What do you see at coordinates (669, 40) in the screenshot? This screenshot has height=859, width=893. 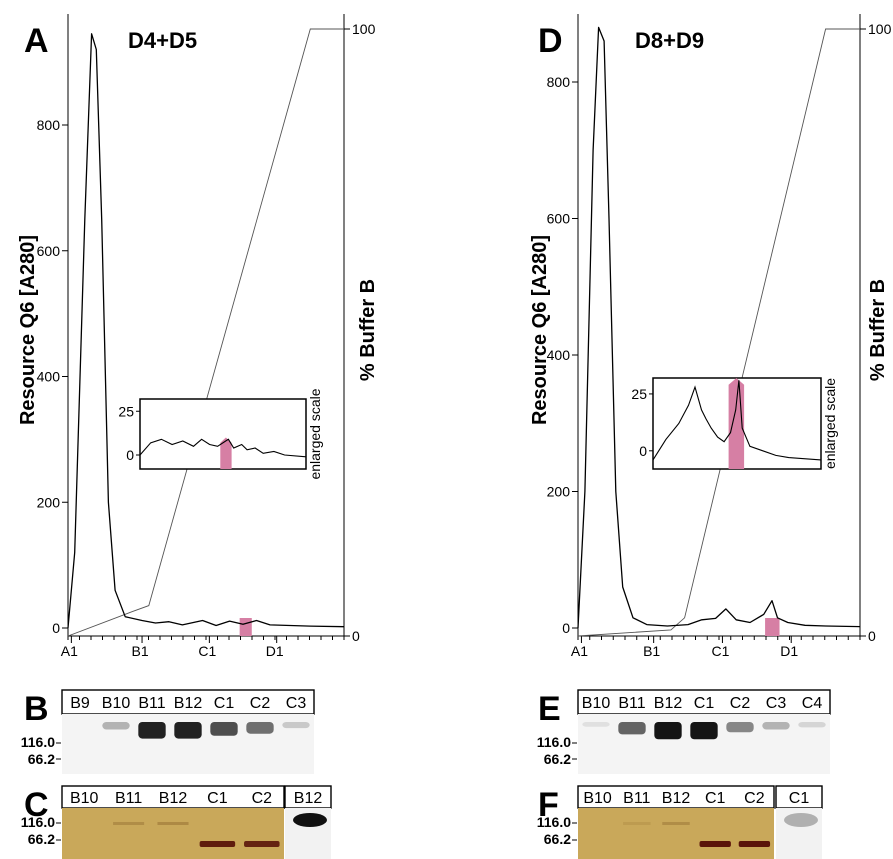 I see `chart-title: D8+D9` at bounding box center [669, 40].